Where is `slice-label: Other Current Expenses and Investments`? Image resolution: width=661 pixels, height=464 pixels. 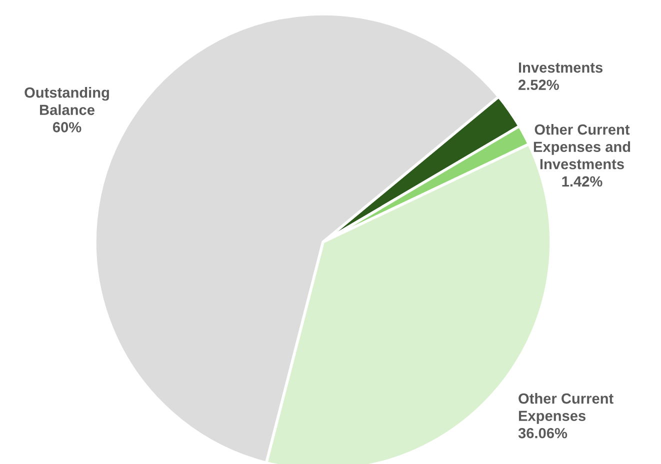 slice-label: Other Current Expenses and Investments is located at coordinates (582, 147).